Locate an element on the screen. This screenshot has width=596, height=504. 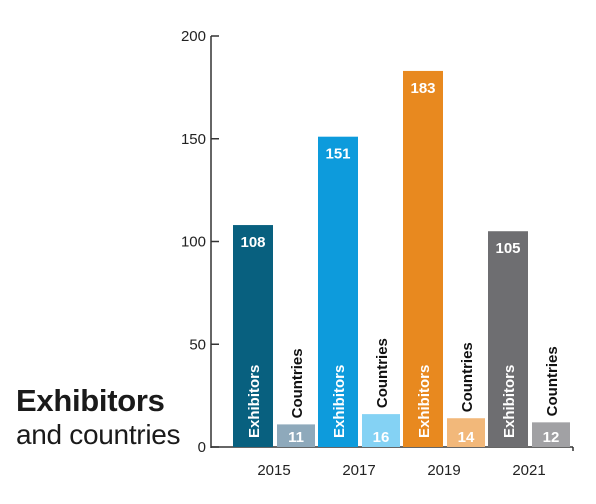
value-label-countries-2017: 16 is located at coordinates (381, 437).